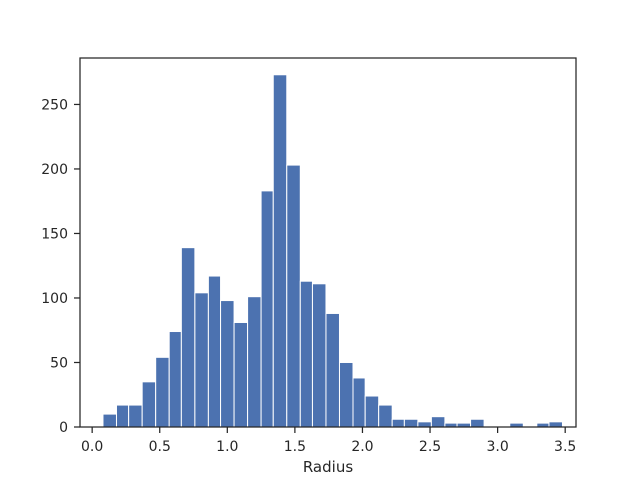 The height and width of the screenshot is (480, 640). Describe the element at coordinates (54, 105) in the screenshot. I see `y-tick-label-5: 250` at that location.